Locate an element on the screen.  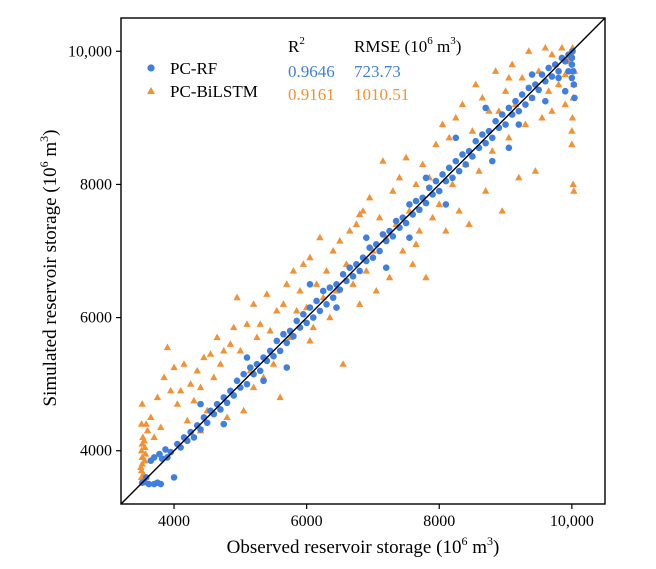
legend-marker-bilstm is located at coordinates (151, 90).